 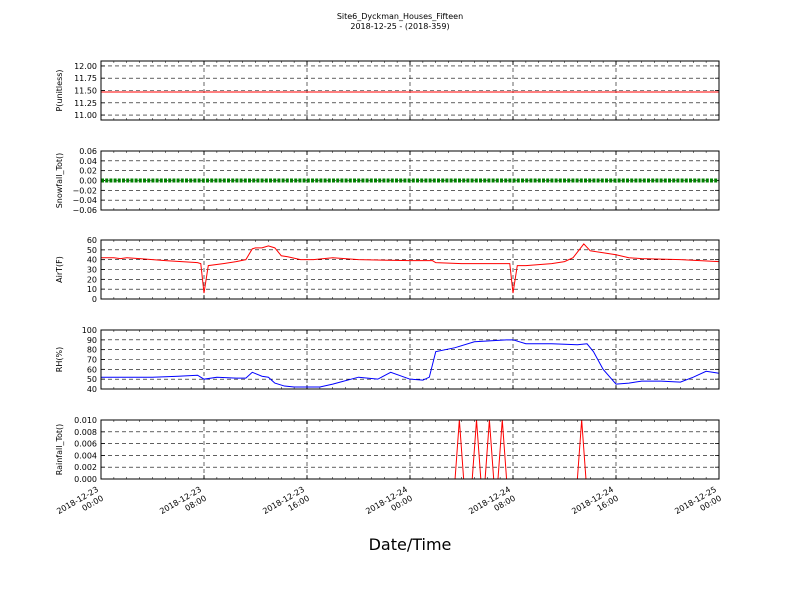 What do you see at coordinates (400, 16) in the screenshot?
I see `figure-title: Site6_Dyckman_Houses_Fifteen` at bounding box center [400, 16].